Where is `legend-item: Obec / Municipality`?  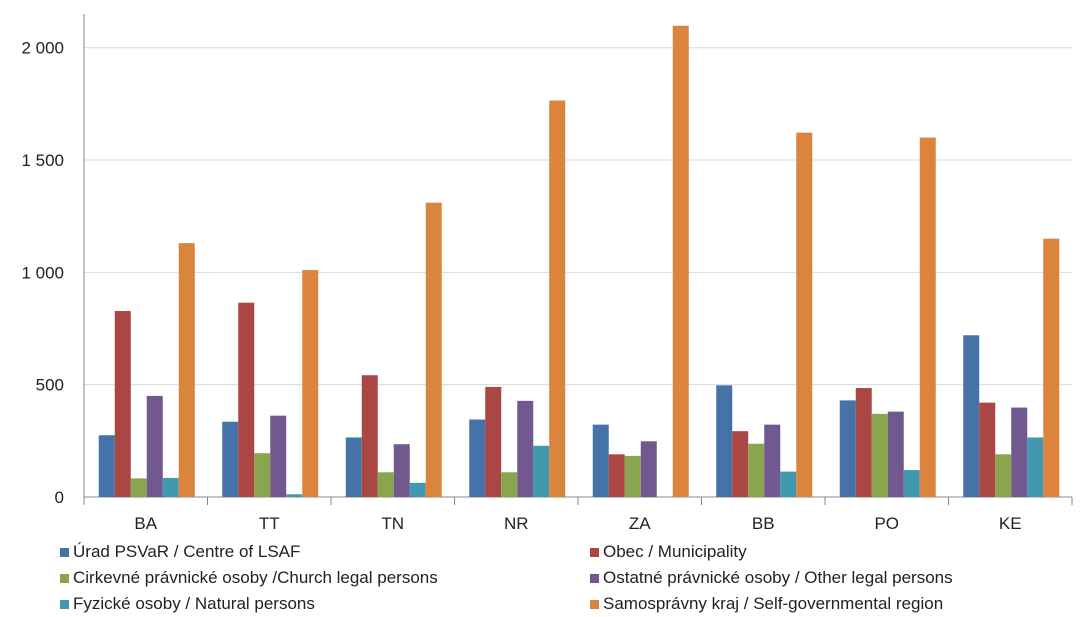 legend-item: Obec / Municipality is located at coordinates (668, 552).